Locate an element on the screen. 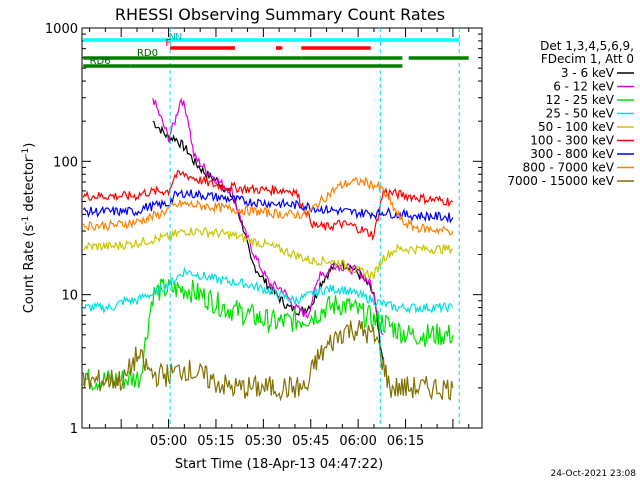 This screenshot has width=640, height=480. chart-title: RHESSI Observing Summary Count Rates is located at coordinates (280, 14).